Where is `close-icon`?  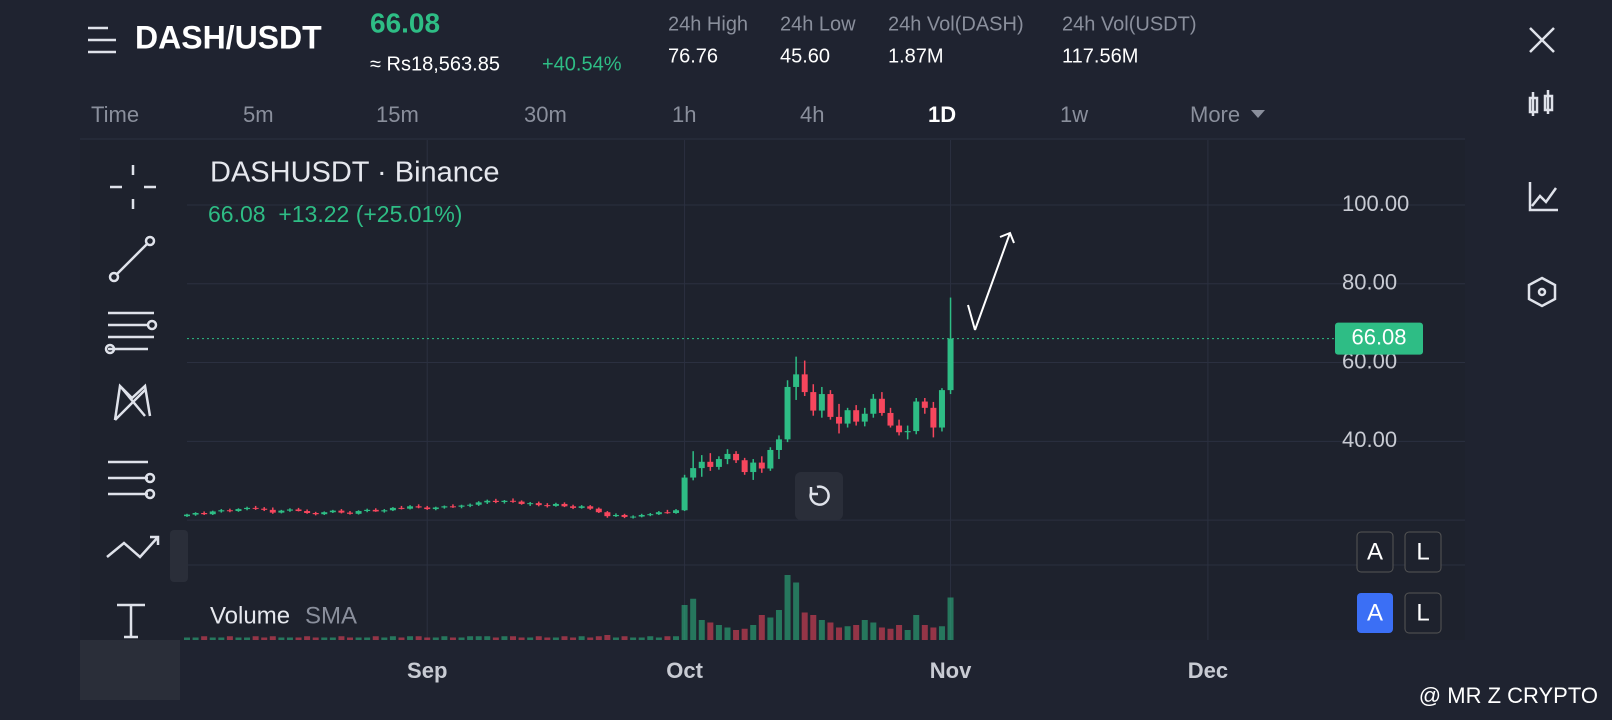
close-icon is located at coordinates (1542, 40).